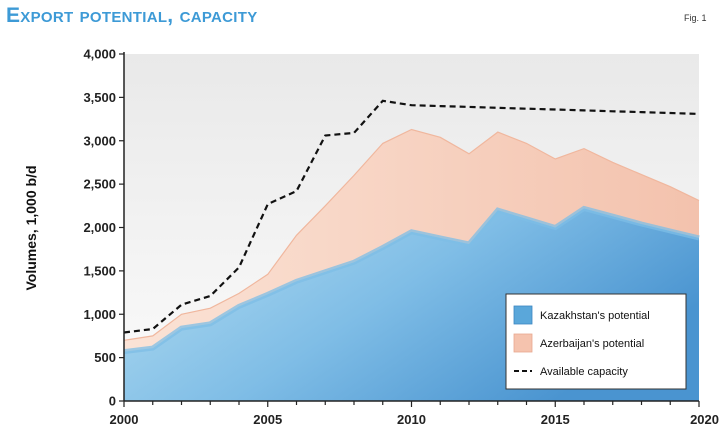 Image resolution: width=720 pixels, height=434 pixels. What do you see at coordinates (584, 372) in the screenshot?
I see `legend-label: Available capacity` at bounding box center [584, 372].